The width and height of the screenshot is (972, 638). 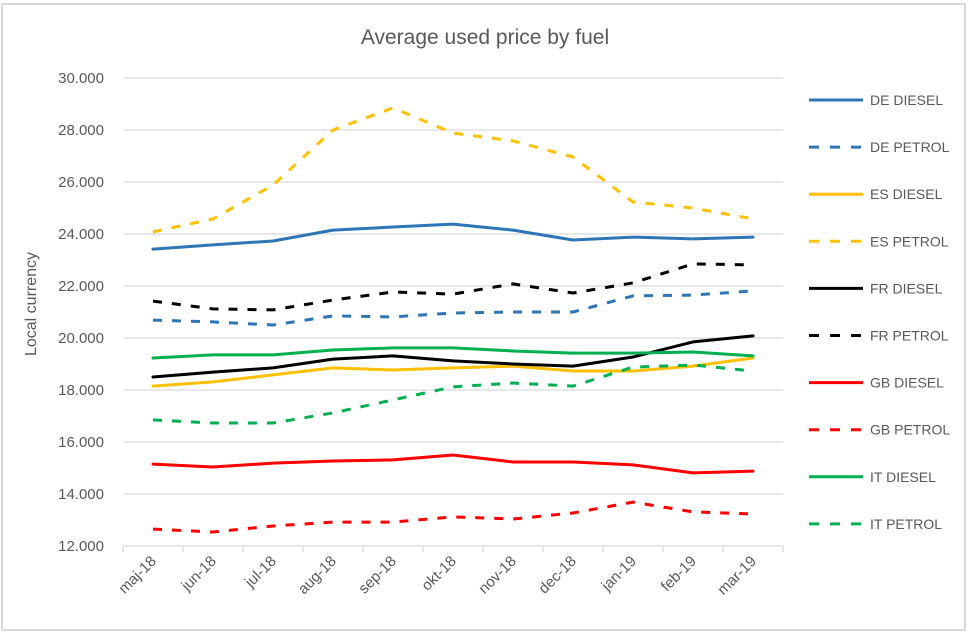 What do you see at coordinates (906, 288) in the screenshot?
I see `legend-label: FR DIESEL` at bounding box center [906, 288].